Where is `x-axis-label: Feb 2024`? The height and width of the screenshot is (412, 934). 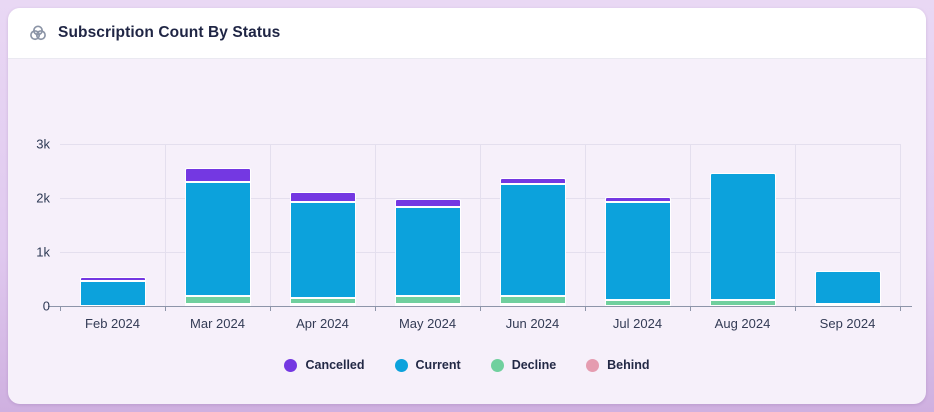 x-axis-label: Feb 2024 is located at coordinates (112, 323).